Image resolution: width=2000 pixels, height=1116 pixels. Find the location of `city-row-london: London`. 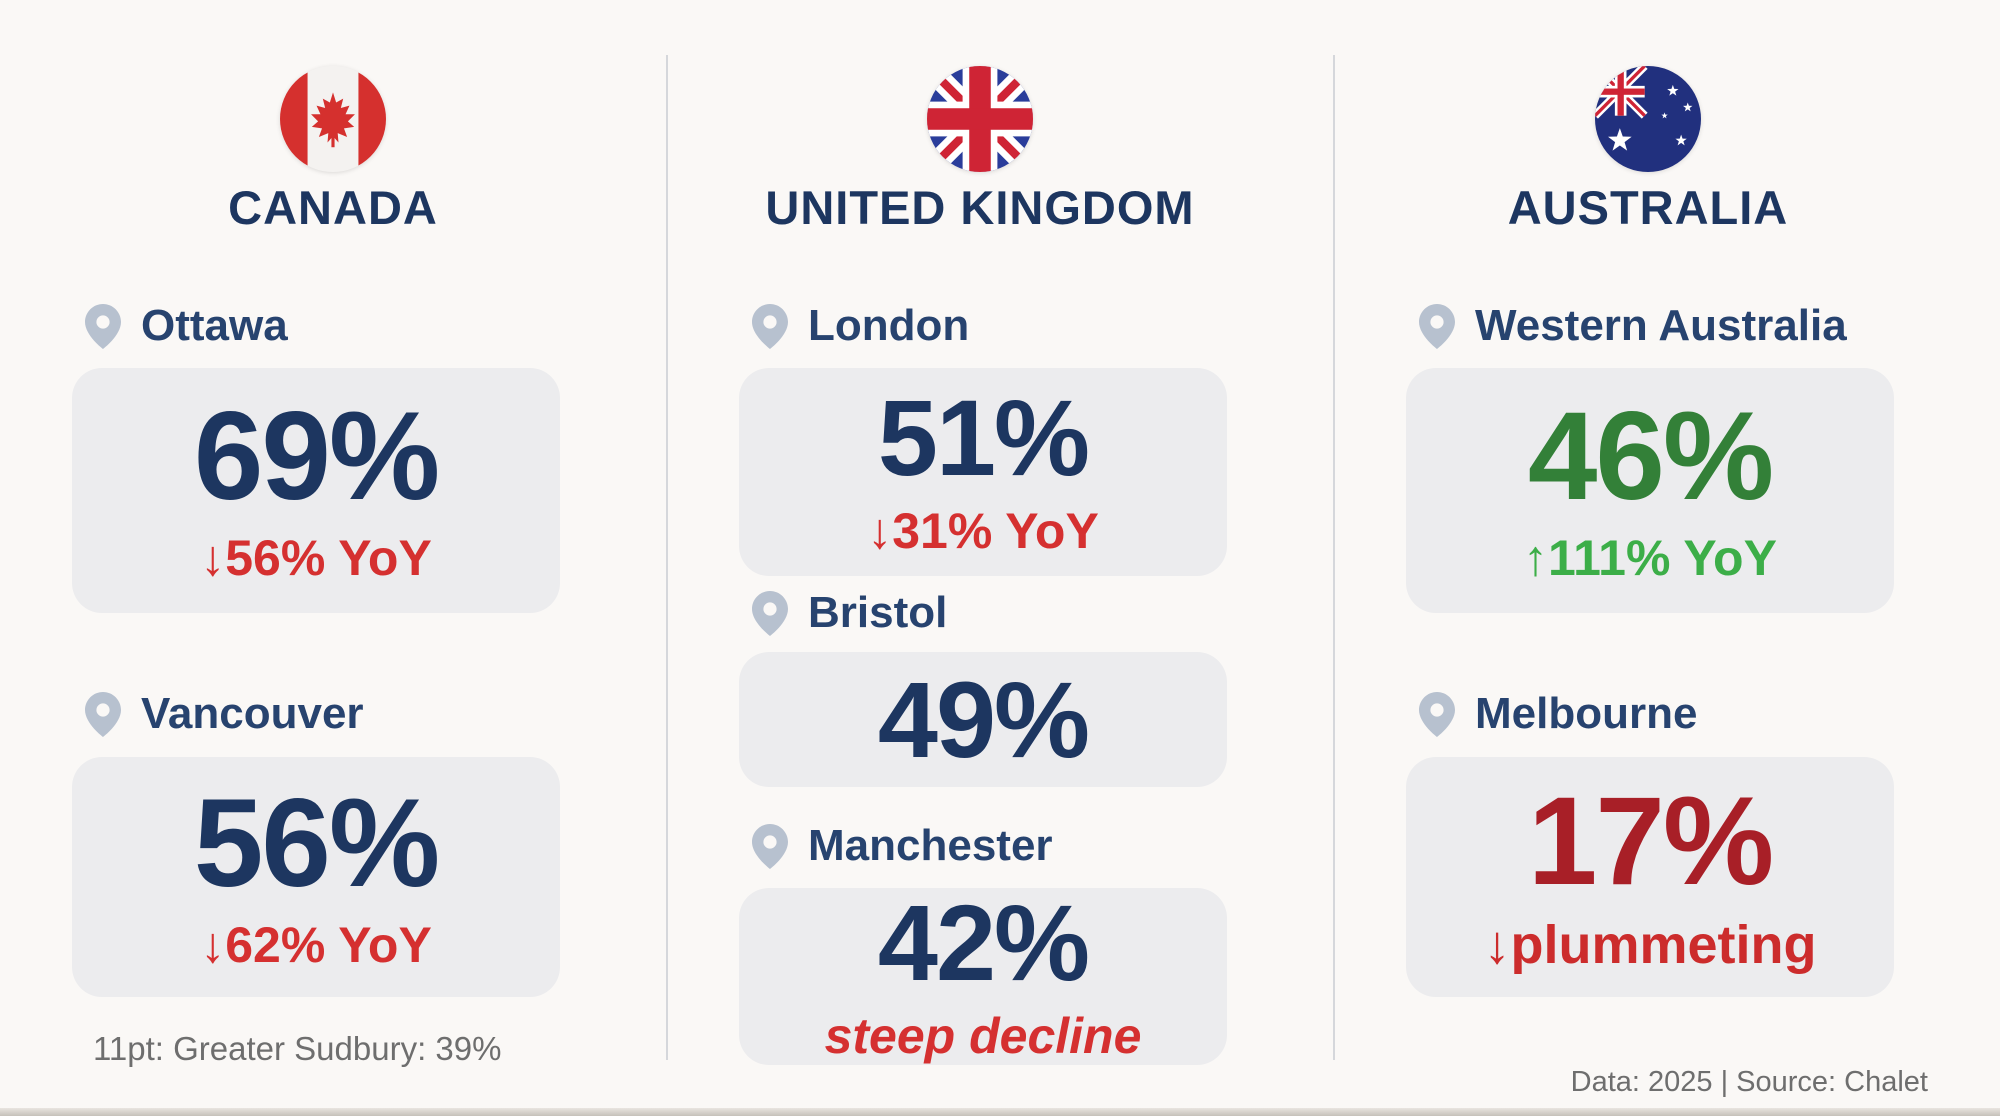

city-row-london: London is located at coordinates (860, 326).